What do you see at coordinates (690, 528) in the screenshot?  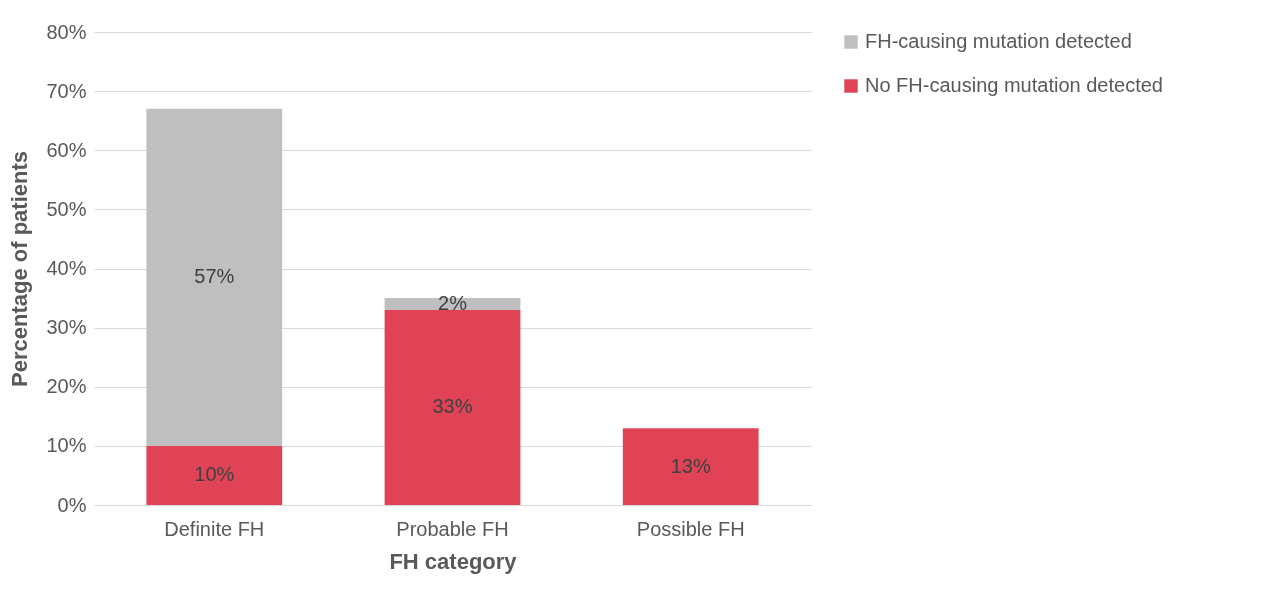 I see `x-tick-label: Possible FH` at bounding box center [690, 528].